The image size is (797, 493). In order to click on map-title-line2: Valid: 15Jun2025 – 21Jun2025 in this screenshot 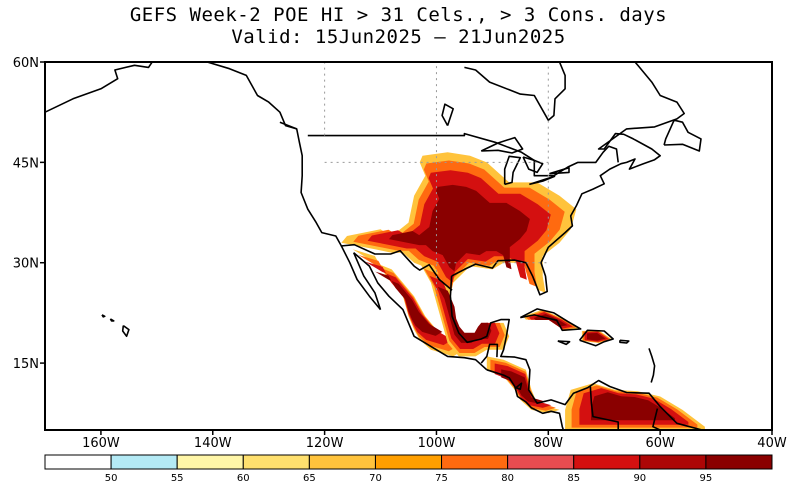, I will do `click(398, 37)`.